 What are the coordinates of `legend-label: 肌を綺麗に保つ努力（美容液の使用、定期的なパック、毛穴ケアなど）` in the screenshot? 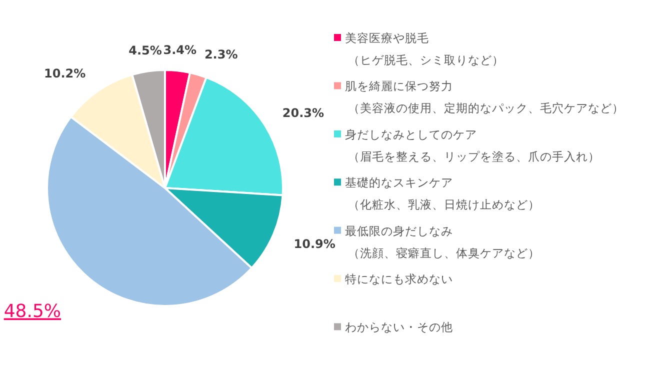 It's located at (484, 97).